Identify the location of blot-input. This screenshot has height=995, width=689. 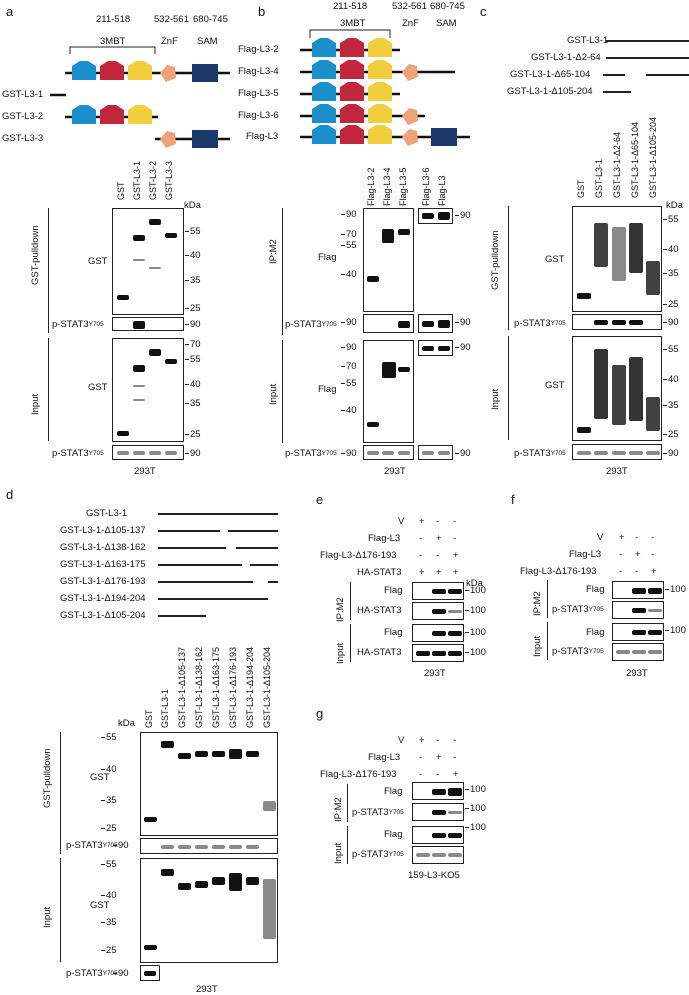
(148, 390).